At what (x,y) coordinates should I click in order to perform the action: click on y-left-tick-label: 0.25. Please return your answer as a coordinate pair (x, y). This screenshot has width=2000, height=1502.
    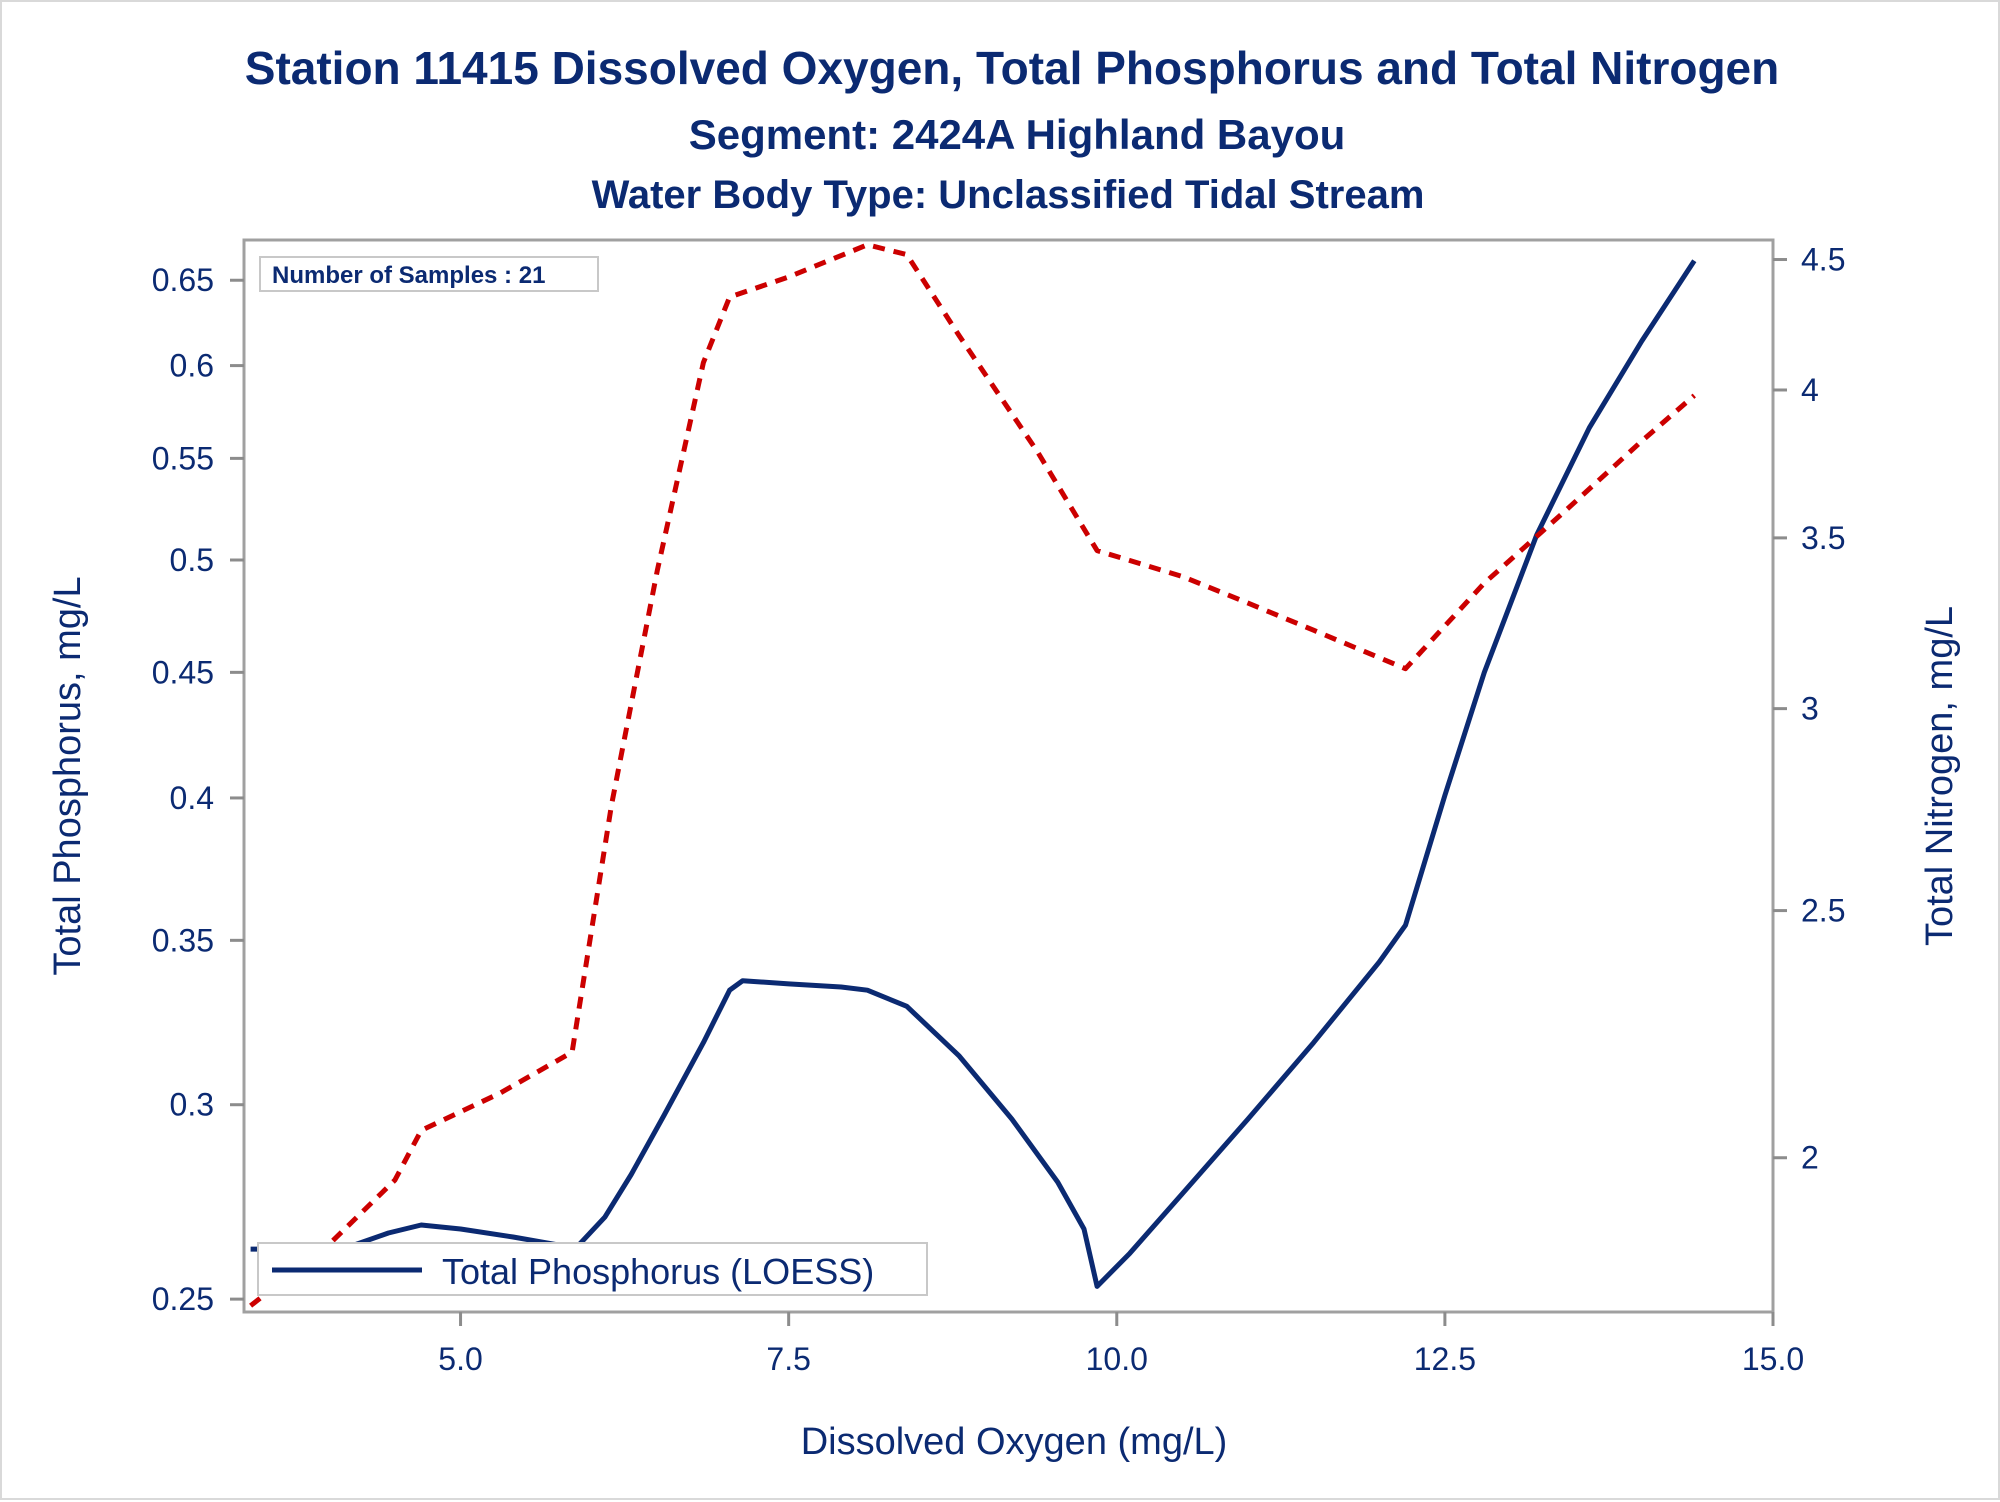
    Looking at the image, I should click on (183, 1299).